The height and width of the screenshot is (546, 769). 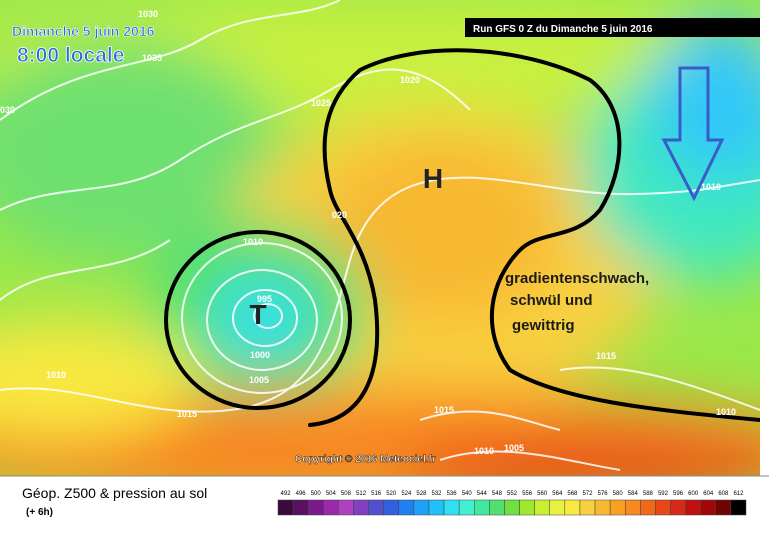 I want to click on scale-label: 564, so click(x=557, y=494).